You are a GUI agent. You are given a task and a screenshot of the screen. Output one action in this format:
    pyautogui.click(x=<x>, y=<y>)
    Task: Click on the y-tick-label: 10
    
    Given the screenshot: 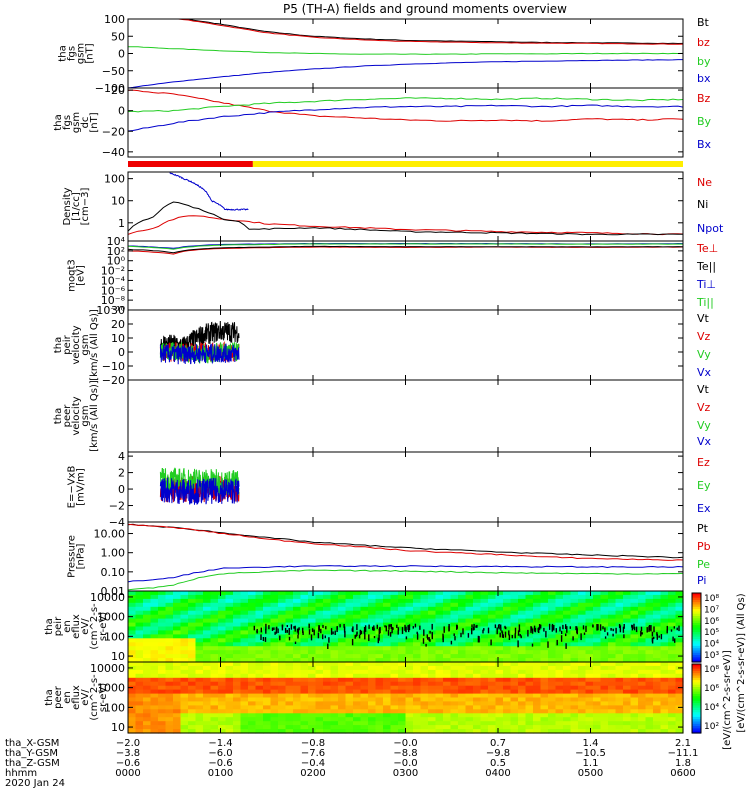 What is the action you would take?
    pyautogui.click(x=118, y=656)
    